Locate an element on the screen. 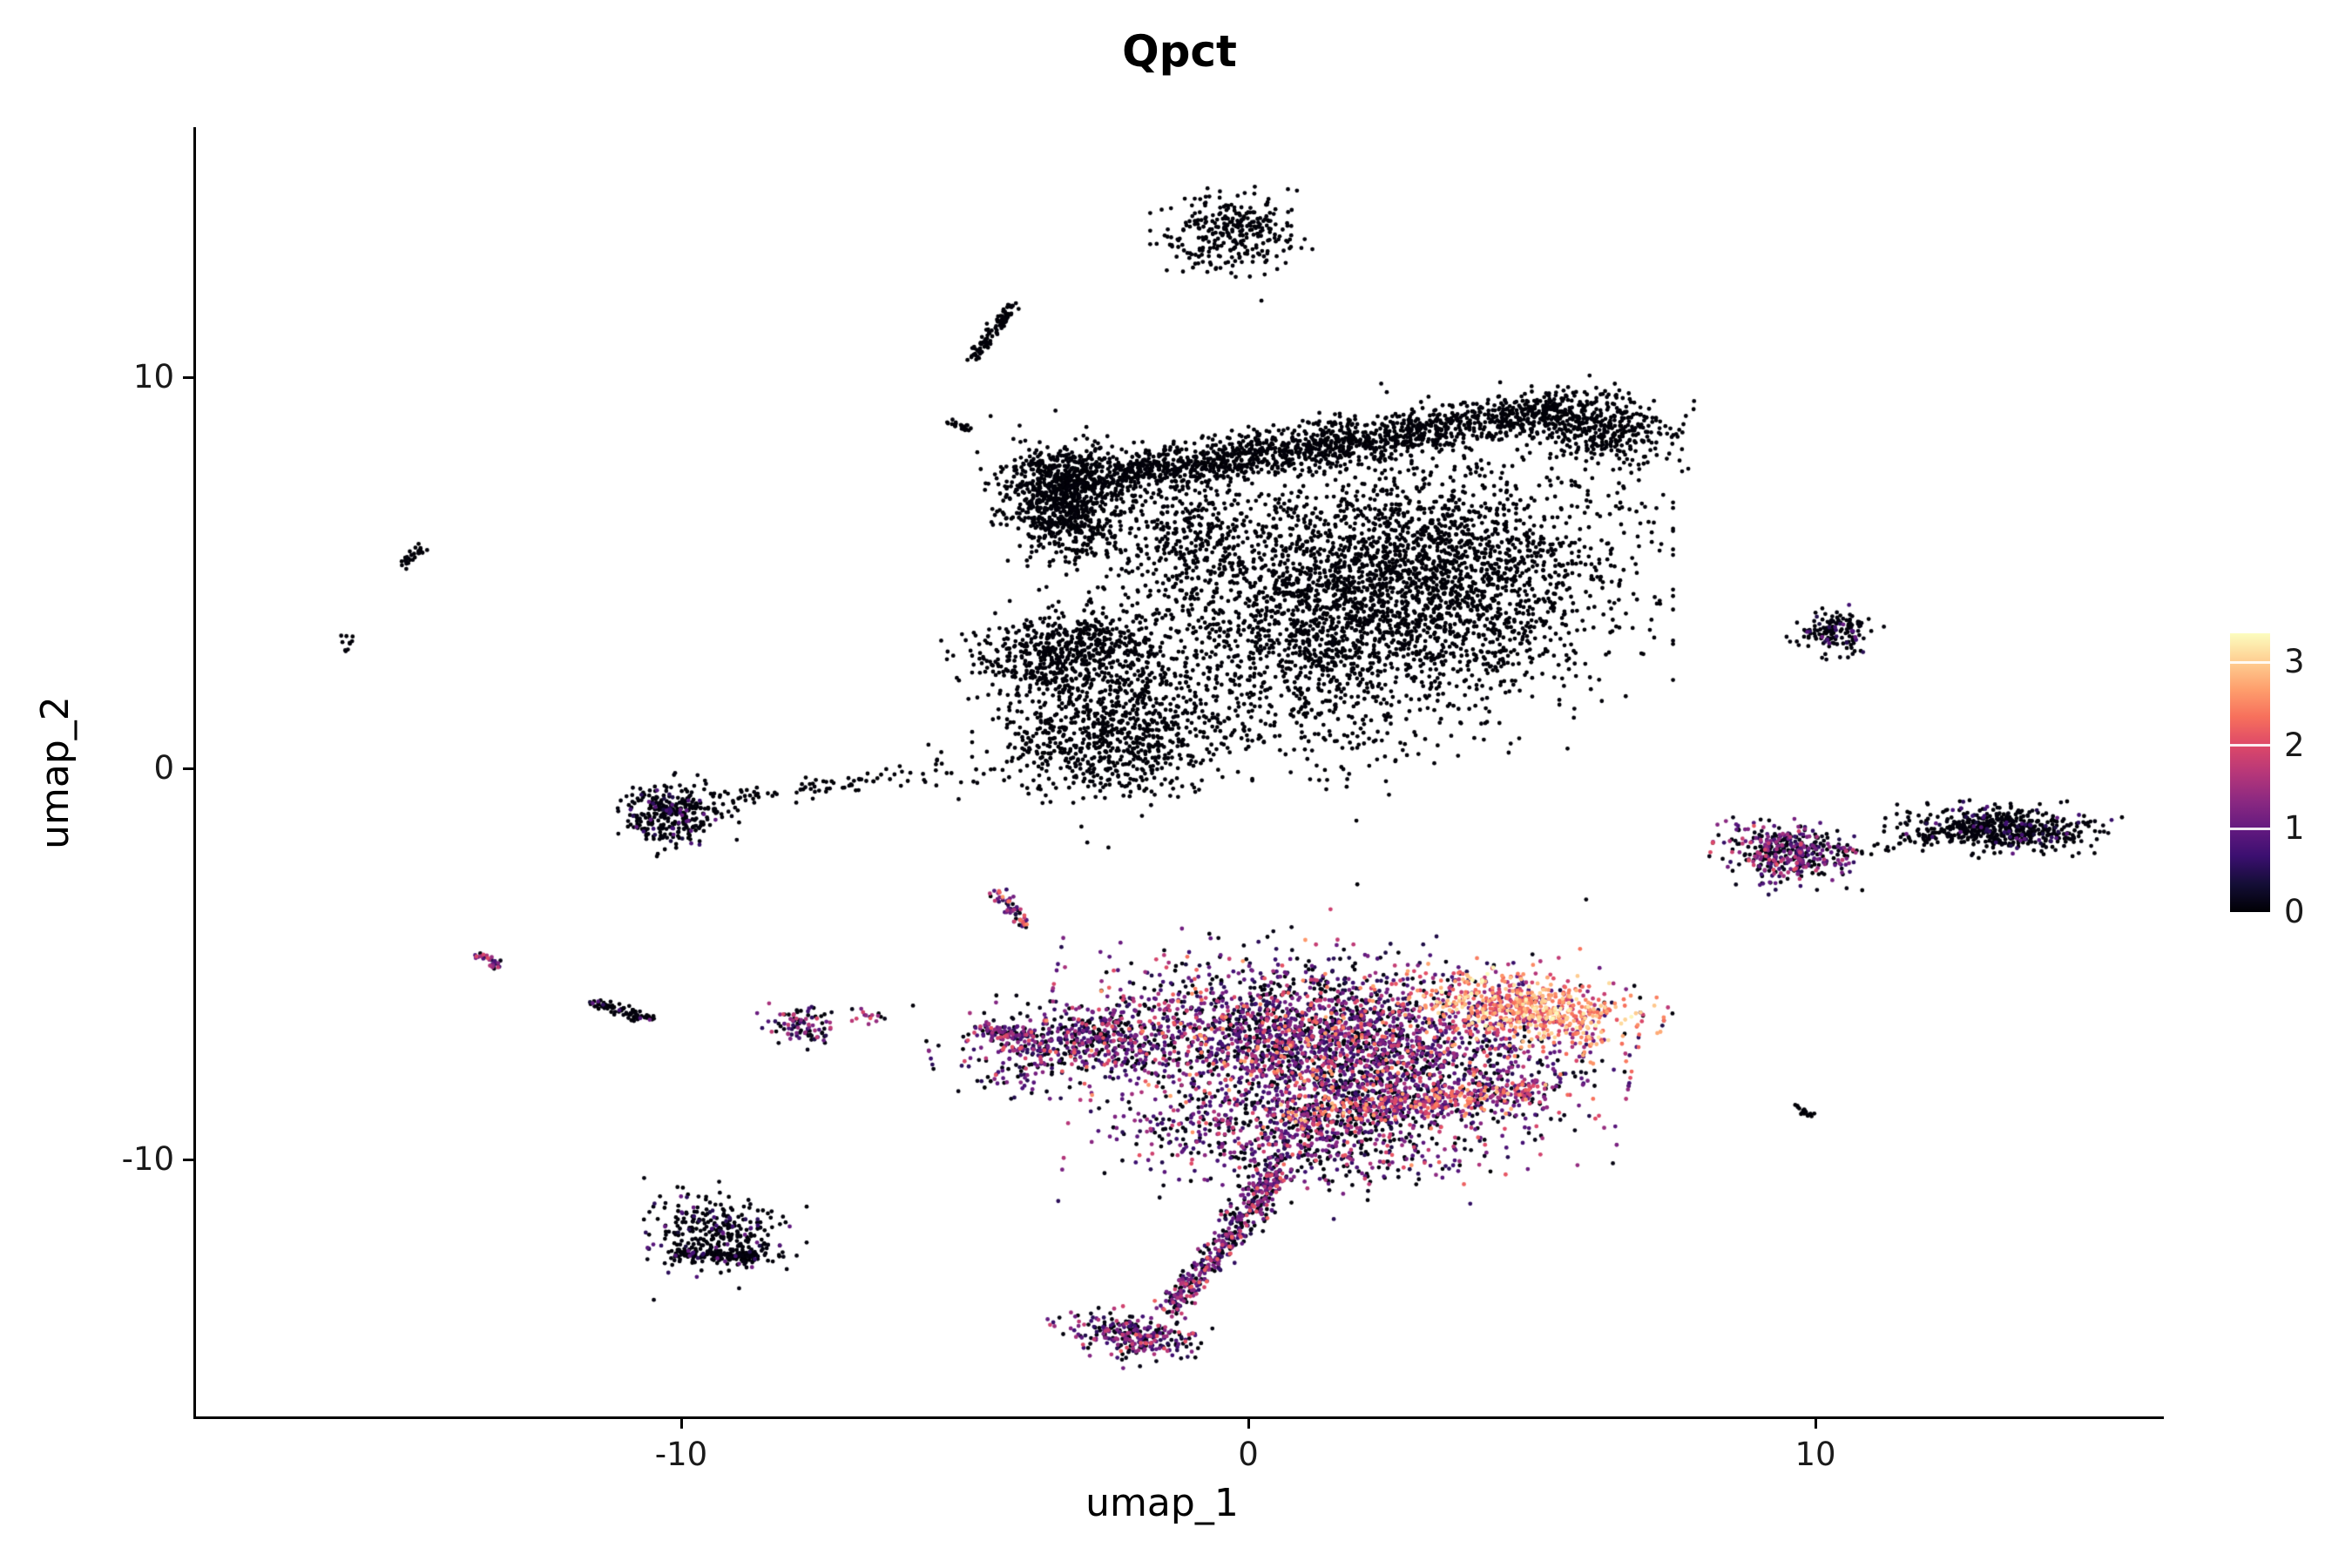 Image resolution: width=2352 pixels, height=1568 pixels. y-axis-line is located at coordinates (194, 773).